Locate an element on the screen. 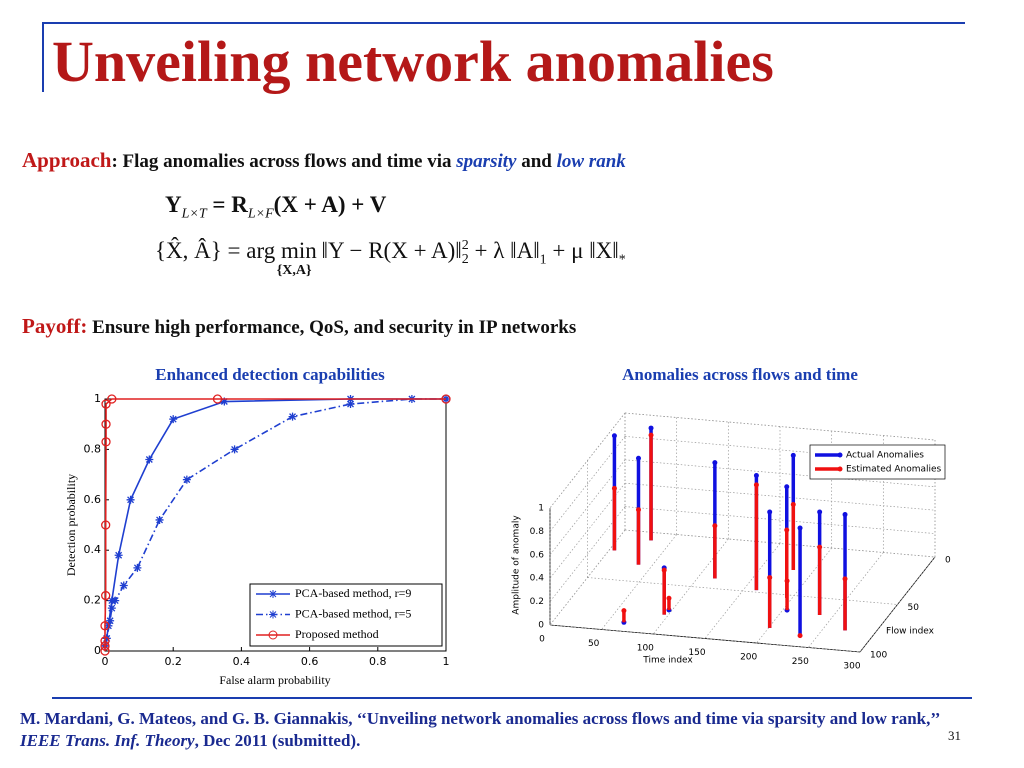 This screenshot has width=1024, height=768. payoff-label: Payoff: is located at coordinates (55, 326).